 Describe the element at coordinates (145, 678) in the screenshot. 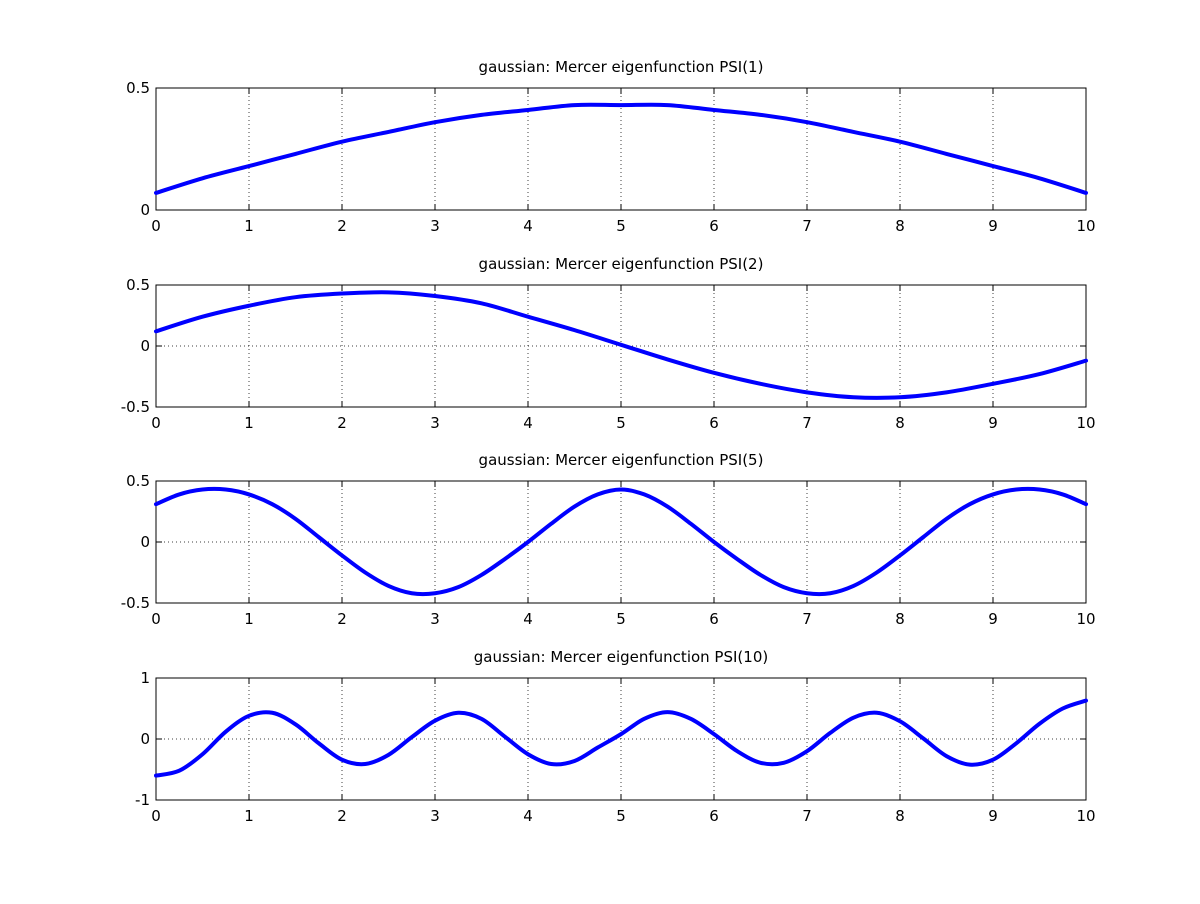

I see `y-tick-label: 1` at that location.